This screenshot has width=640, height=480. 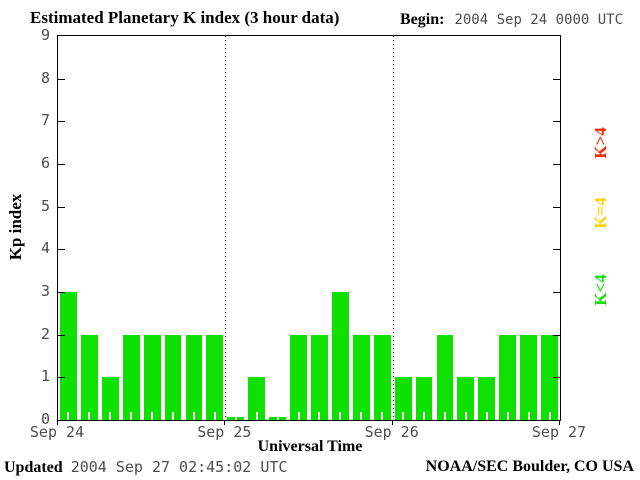 What do you see at coordinates (600, 143) in the screenshot?
I see `legend-k-gt-4: K>4` at bounding box center [600, 143].